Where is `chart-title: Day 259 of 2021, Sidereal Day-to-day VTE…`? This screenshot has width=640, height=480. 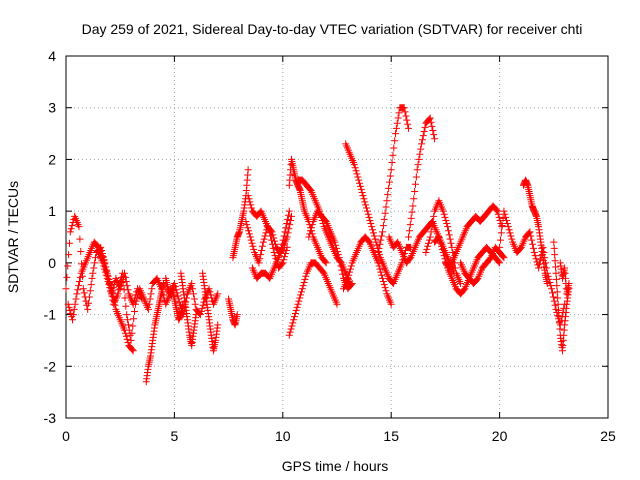
chart-title: Day 259 of 2021, Sidereal Day-to-day VTE… is located at coordinates (332, 29).